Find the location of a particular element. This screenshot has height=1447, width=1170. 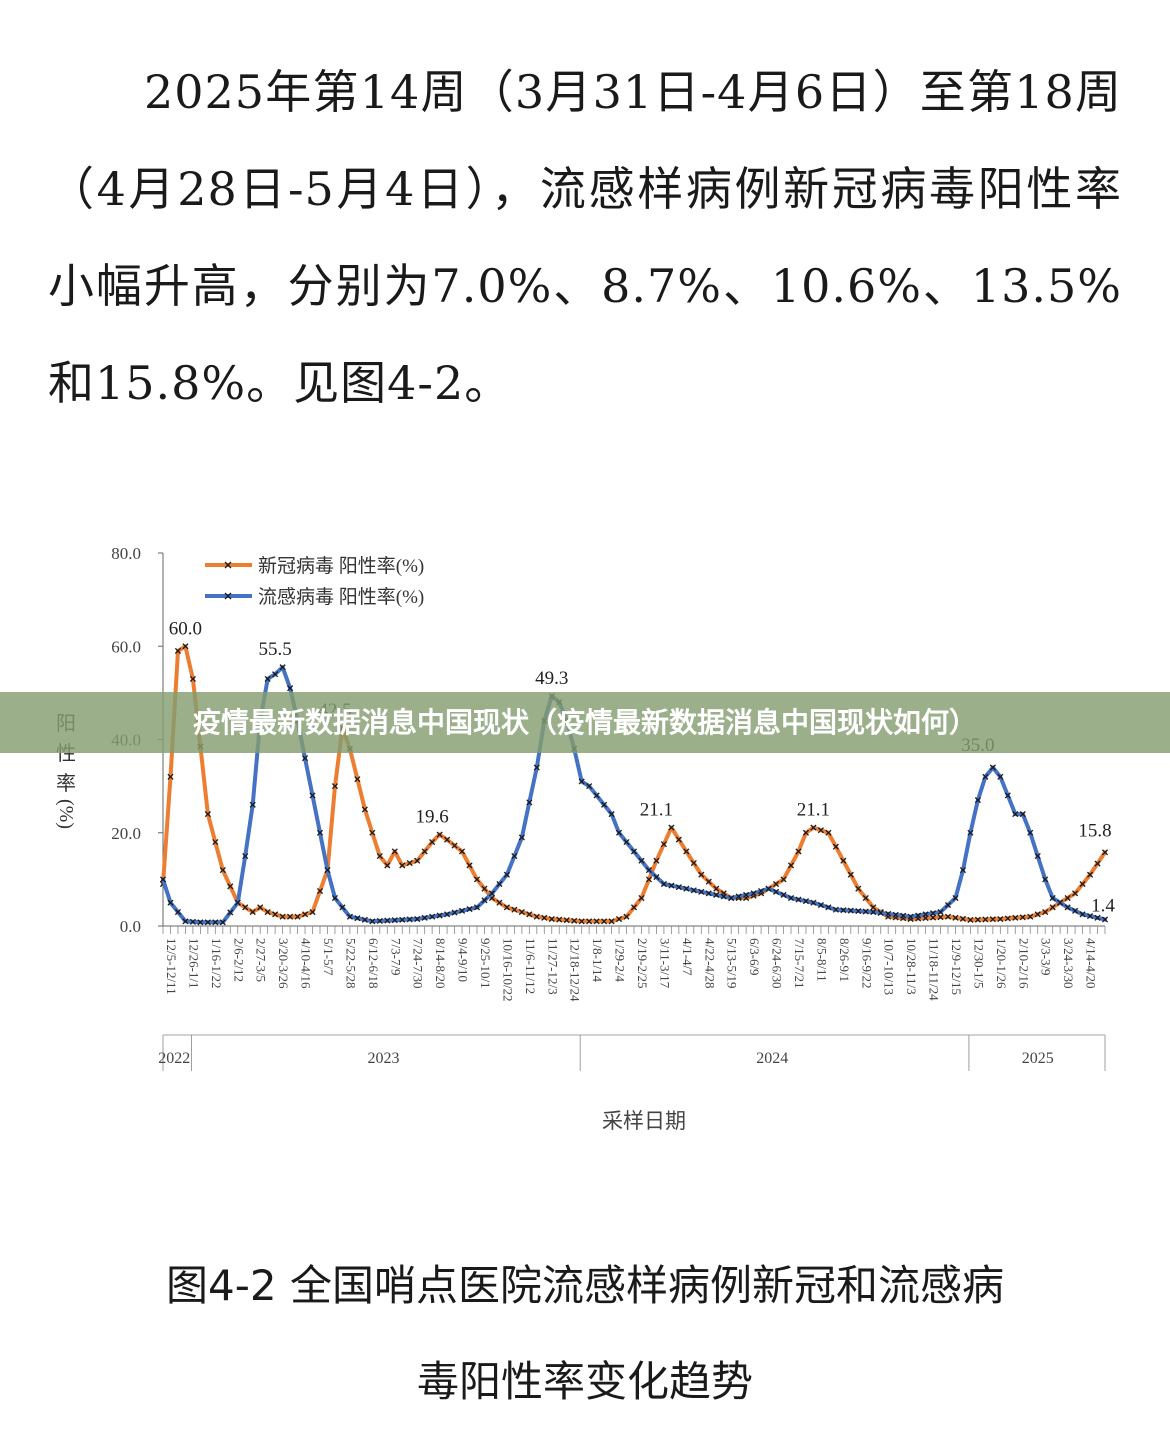

peak-label: 55.5 is located at coordinates (275, 649).